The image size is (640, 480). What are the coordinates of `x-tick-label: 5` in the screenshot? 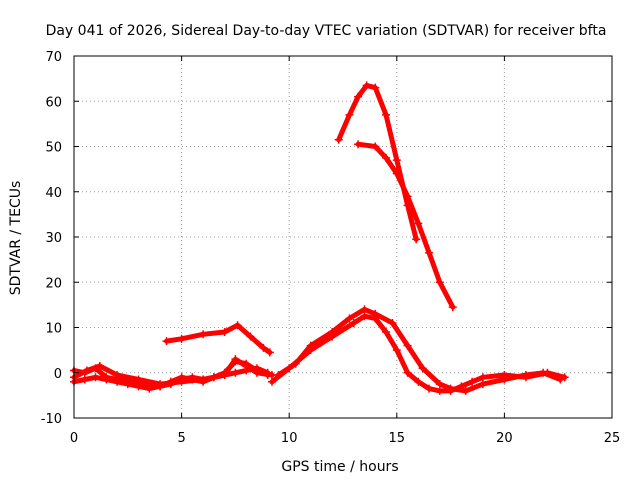 It's located at (181, 438).